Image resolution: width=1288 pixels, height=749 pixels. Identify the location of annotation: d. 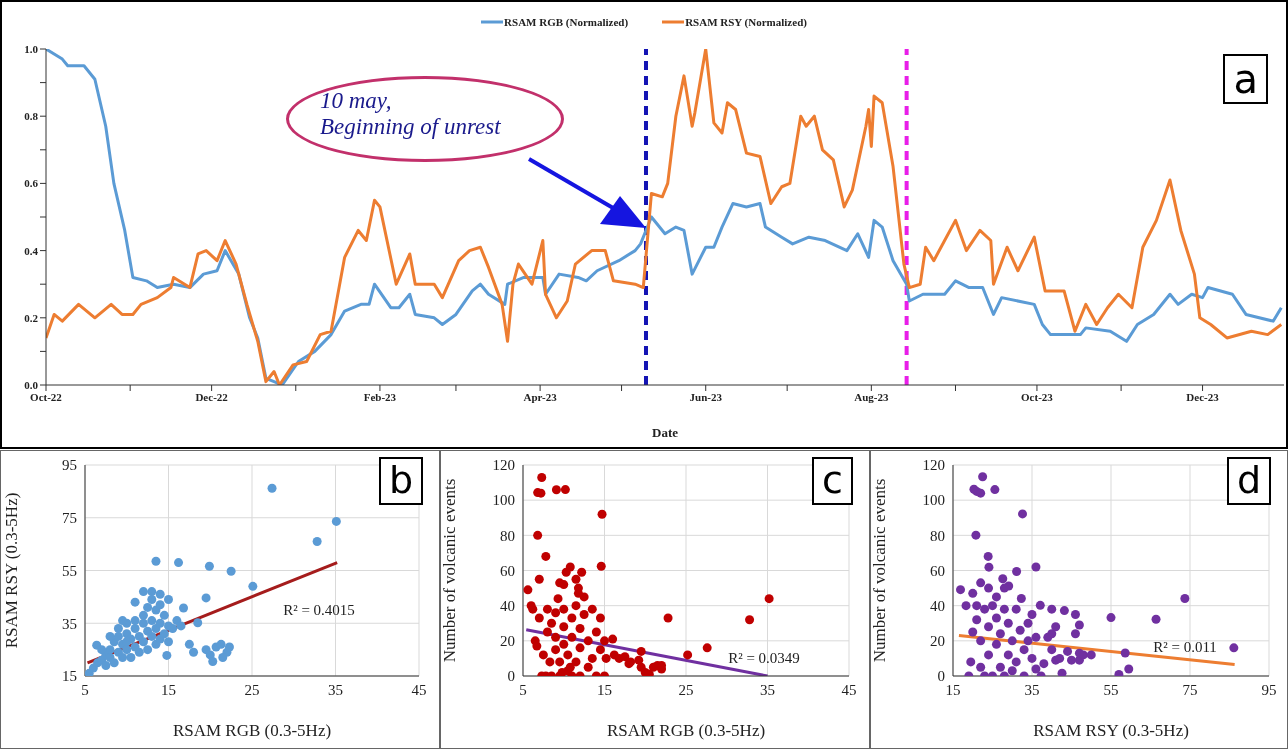
(1248, 481).